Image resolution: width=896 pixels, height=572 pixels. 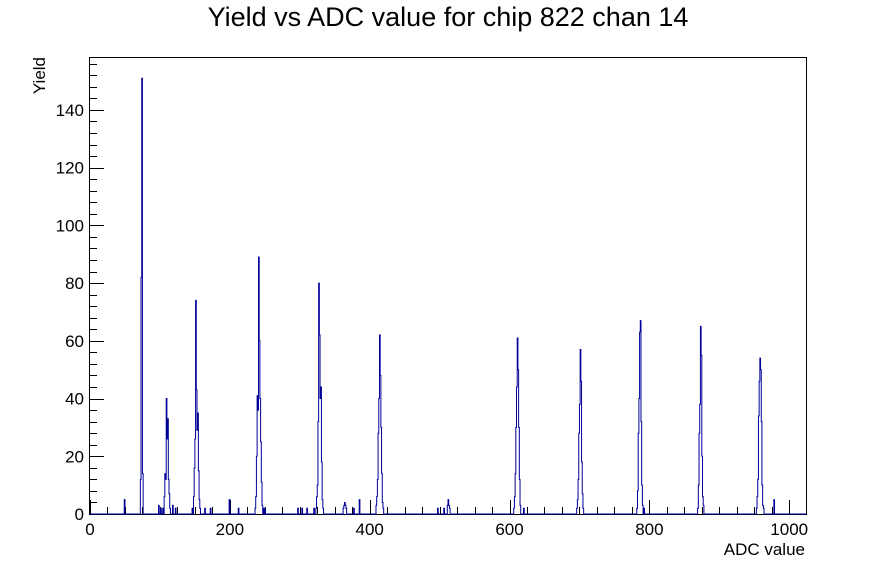 I want to click on y-tick-label: 100, so click(x=70, y=225).